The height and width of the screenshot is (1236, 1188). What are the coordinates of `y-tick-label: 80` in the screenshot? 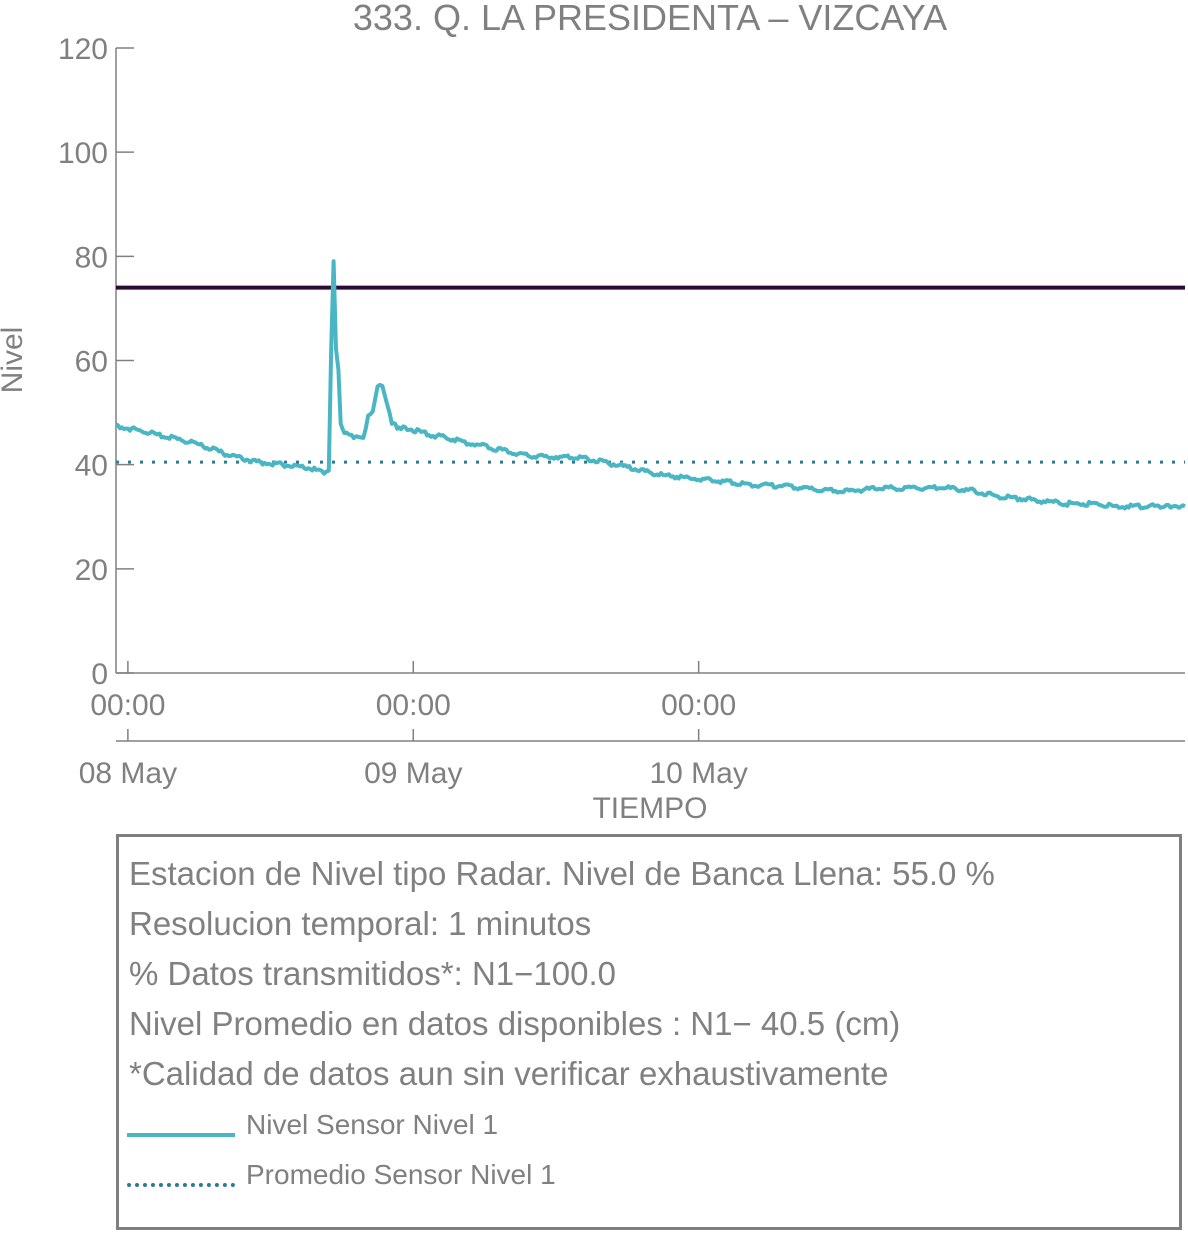 It's located at (91, 257).